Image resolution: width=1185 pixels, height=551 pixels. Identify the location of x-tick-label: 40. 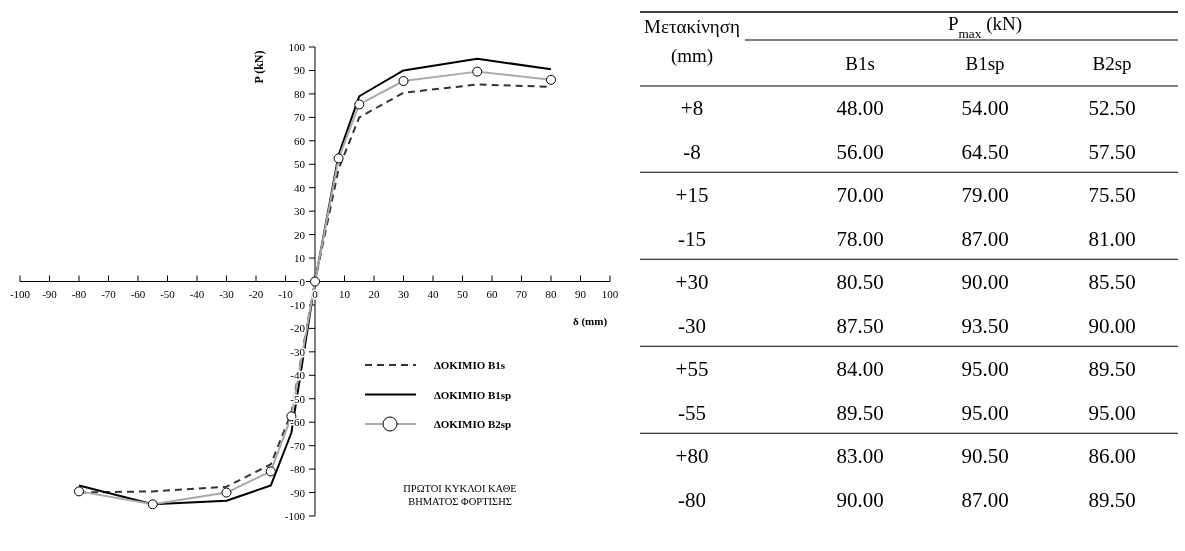
(433, 293).